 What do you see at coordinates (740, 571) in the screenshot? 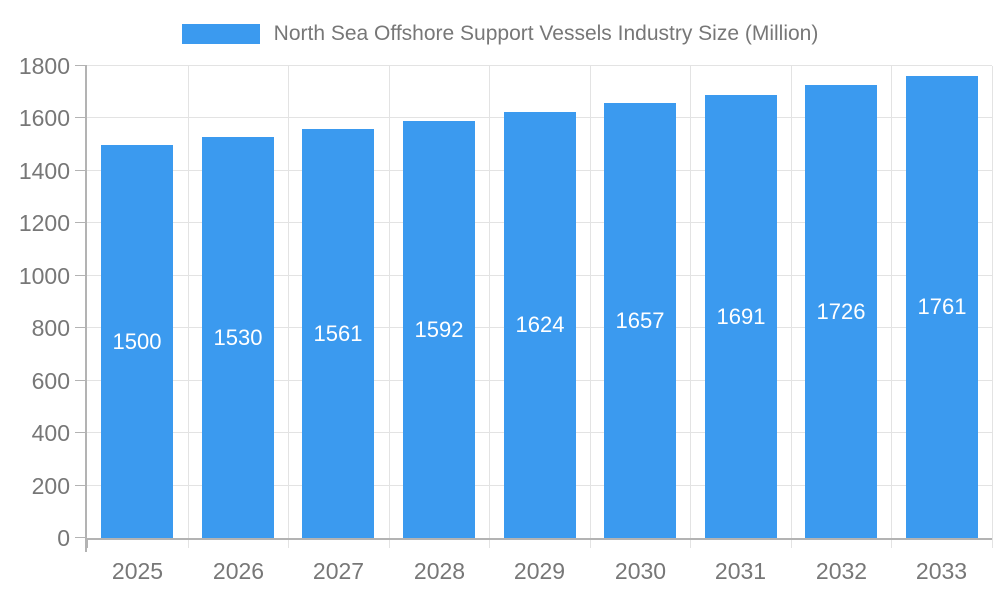
I see `x-axis-label: 2031` at bounding box center [740, 571].